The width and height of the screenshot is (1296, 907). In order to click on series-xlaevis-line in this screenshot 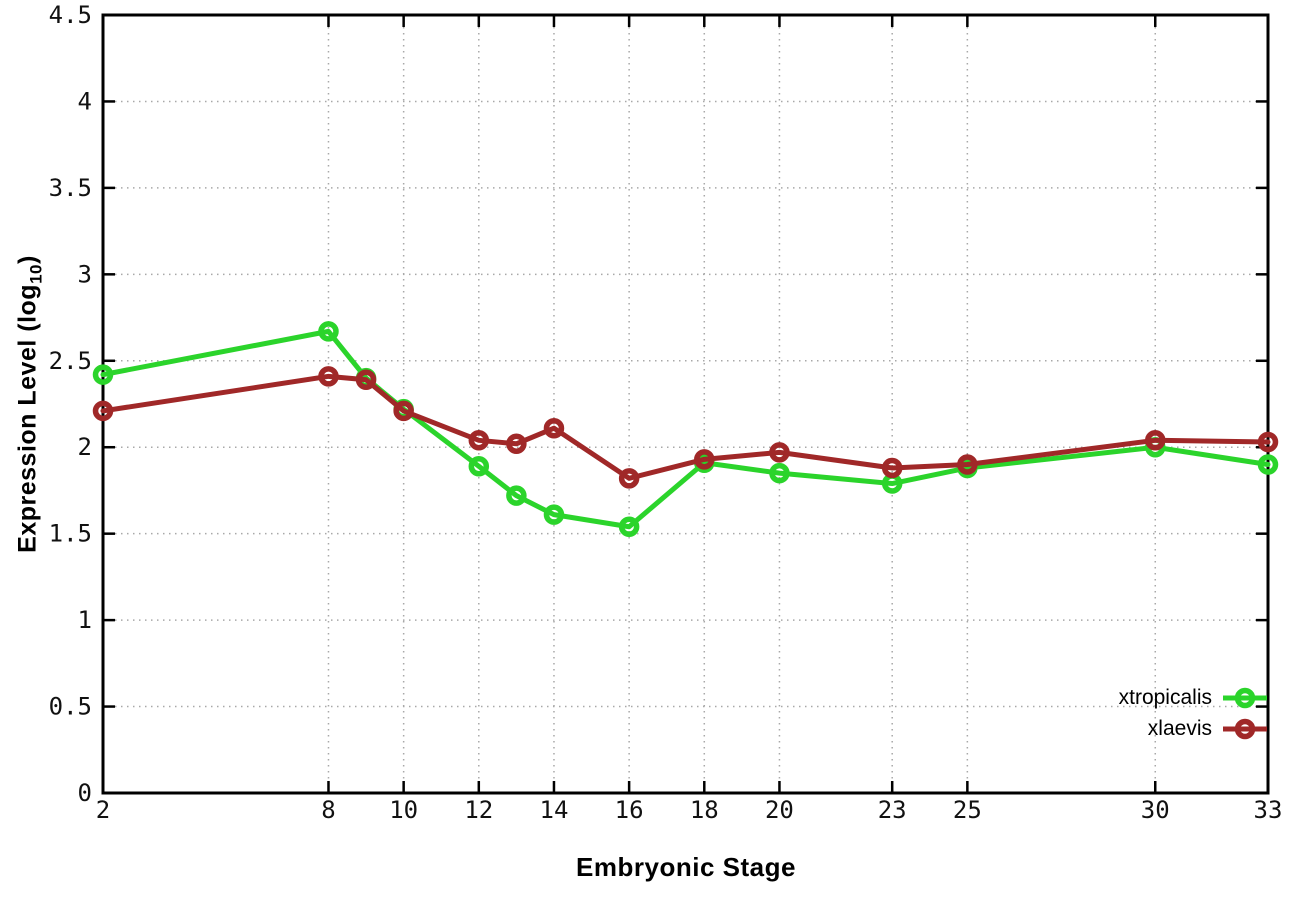, I will do `click(685, 427)`.